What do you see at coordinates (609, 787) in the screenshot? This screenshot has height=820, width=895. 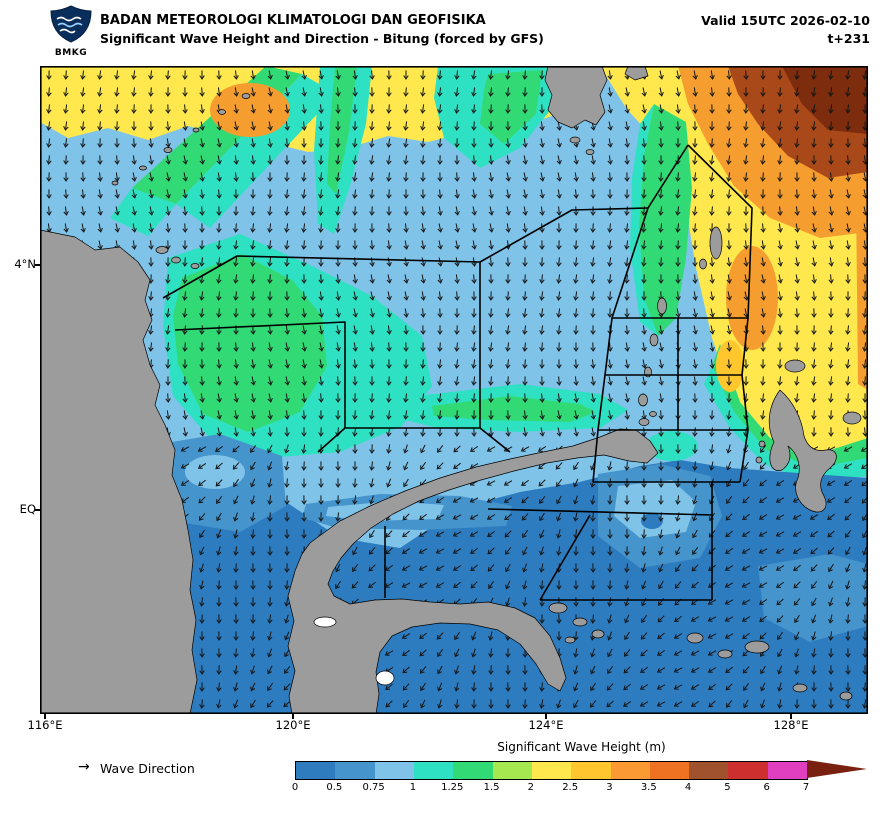 I see `colorbar-tick: 3` at bounding box center [609, 787].